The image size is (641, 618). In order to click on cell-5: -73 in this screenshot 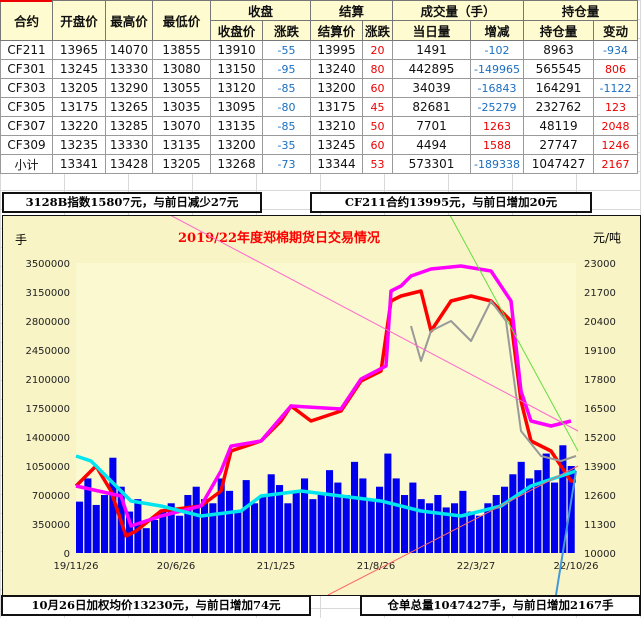, I will do `click(286, 164)`.